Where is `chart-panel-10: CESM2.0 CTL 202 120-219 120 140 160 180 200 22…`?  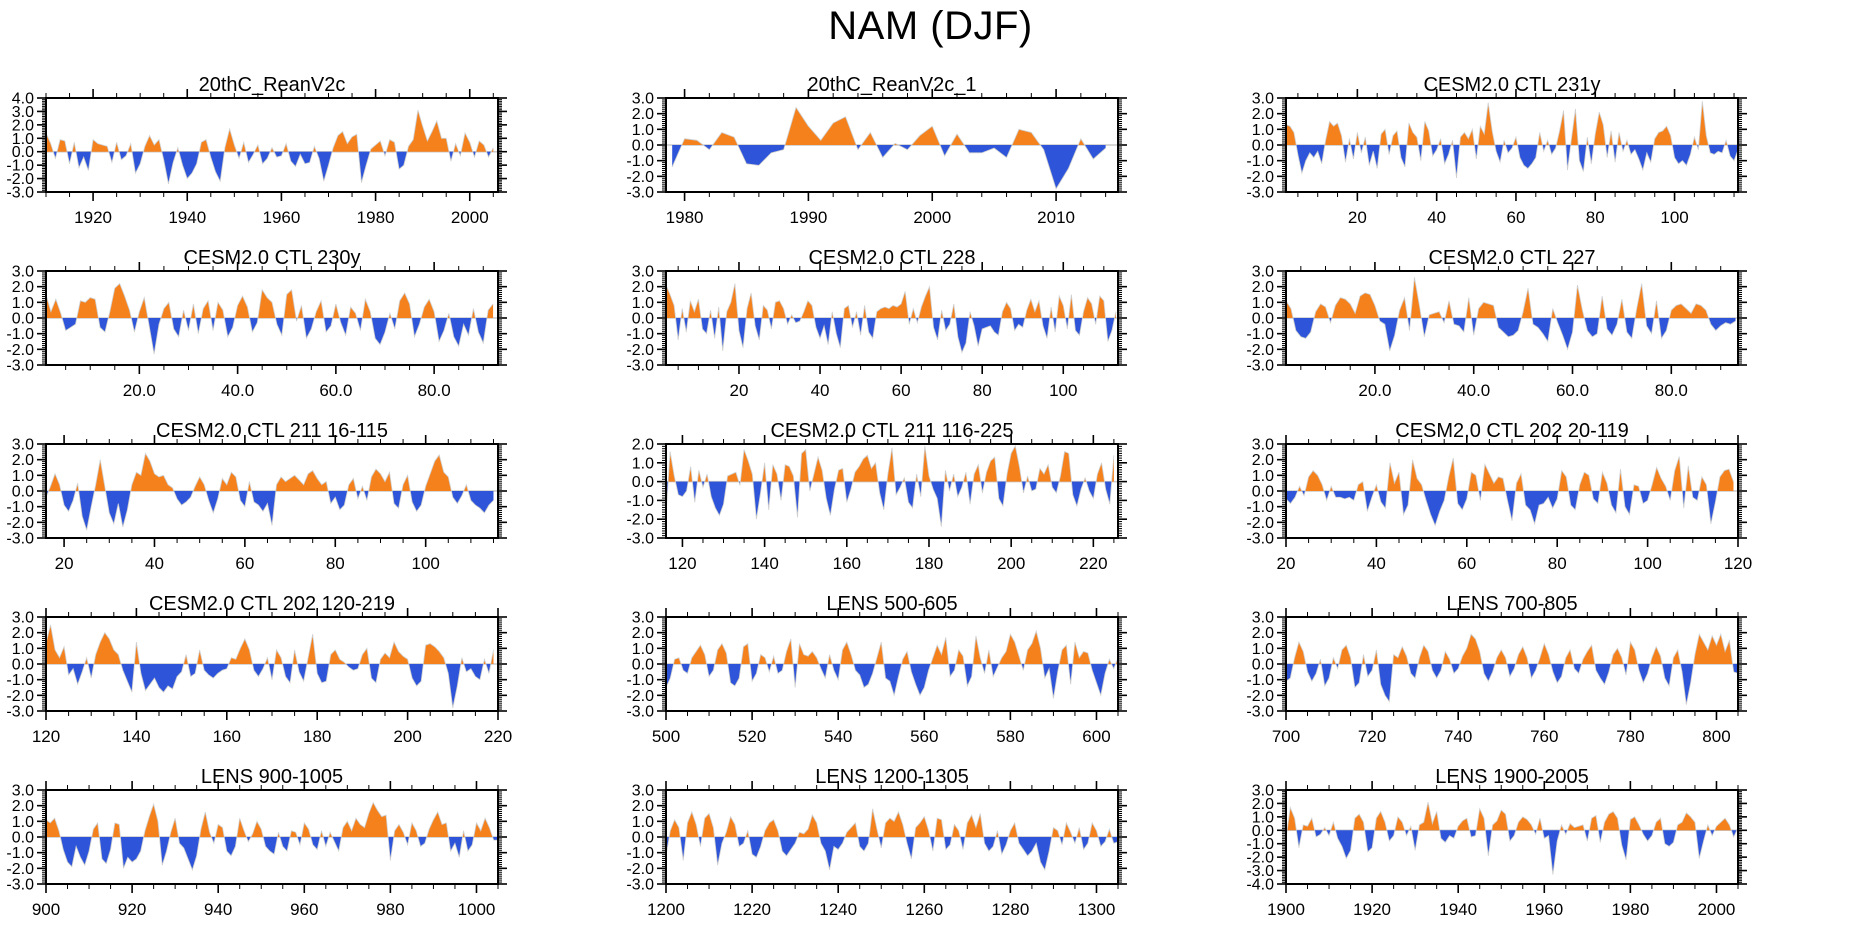
chart-panel-10: CESM2.0 CTL 202 120-219 120 140 160 180 200 22… is located at coordinates (310, 677).